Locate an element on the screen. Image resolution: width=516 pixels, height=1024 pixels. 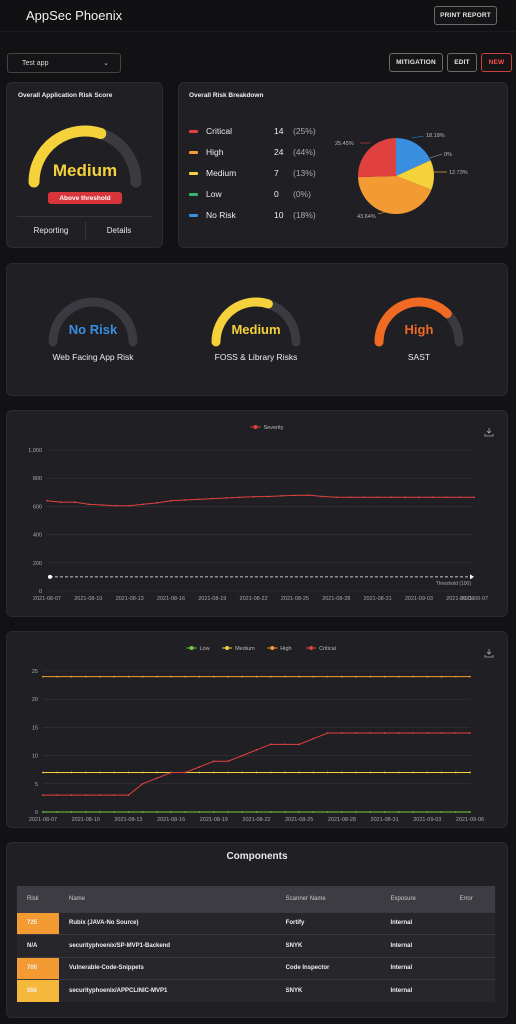
legend-label: Low is located at coordinates (205, 649).